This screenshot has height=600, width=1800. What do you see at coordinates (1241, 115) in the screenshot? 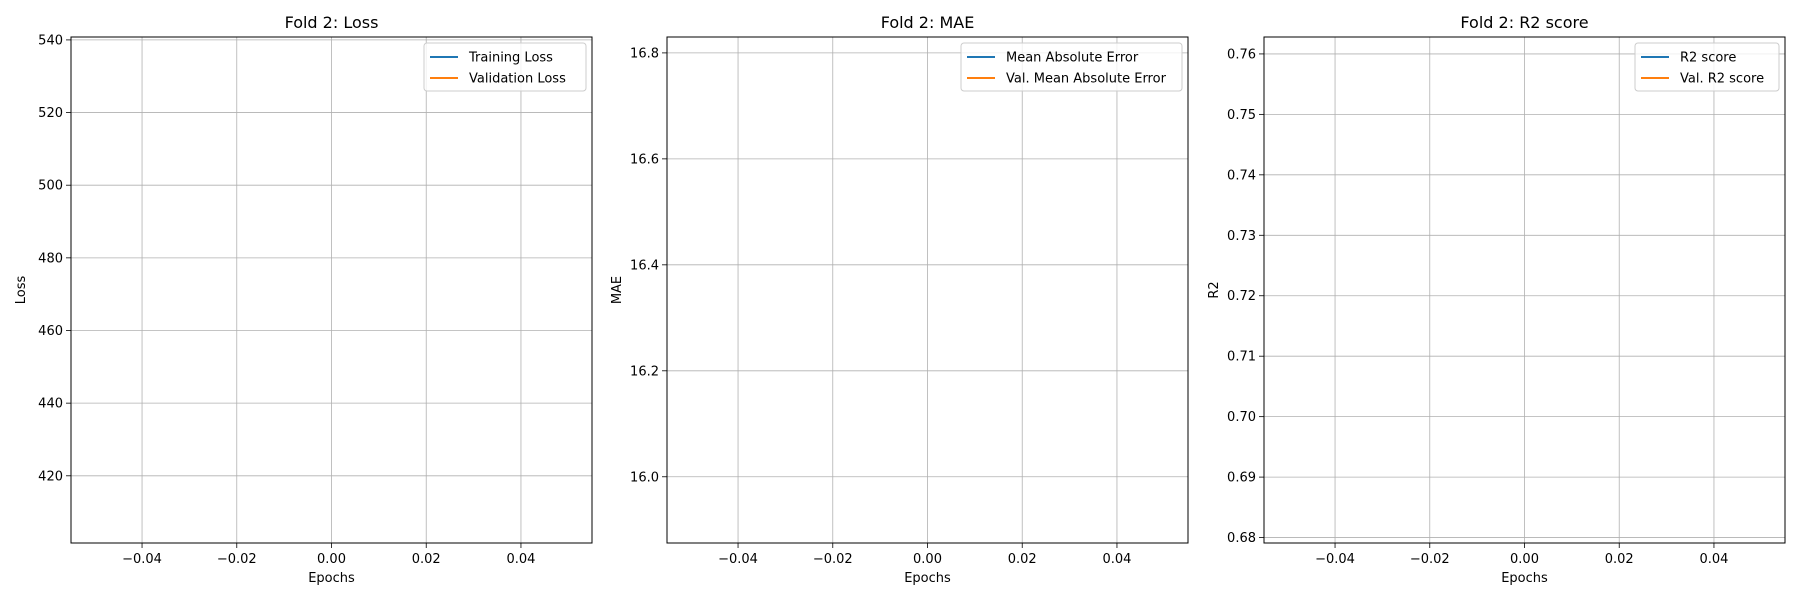
I see `y-tick-label: 0.75` at bounding box center [1241, 115].